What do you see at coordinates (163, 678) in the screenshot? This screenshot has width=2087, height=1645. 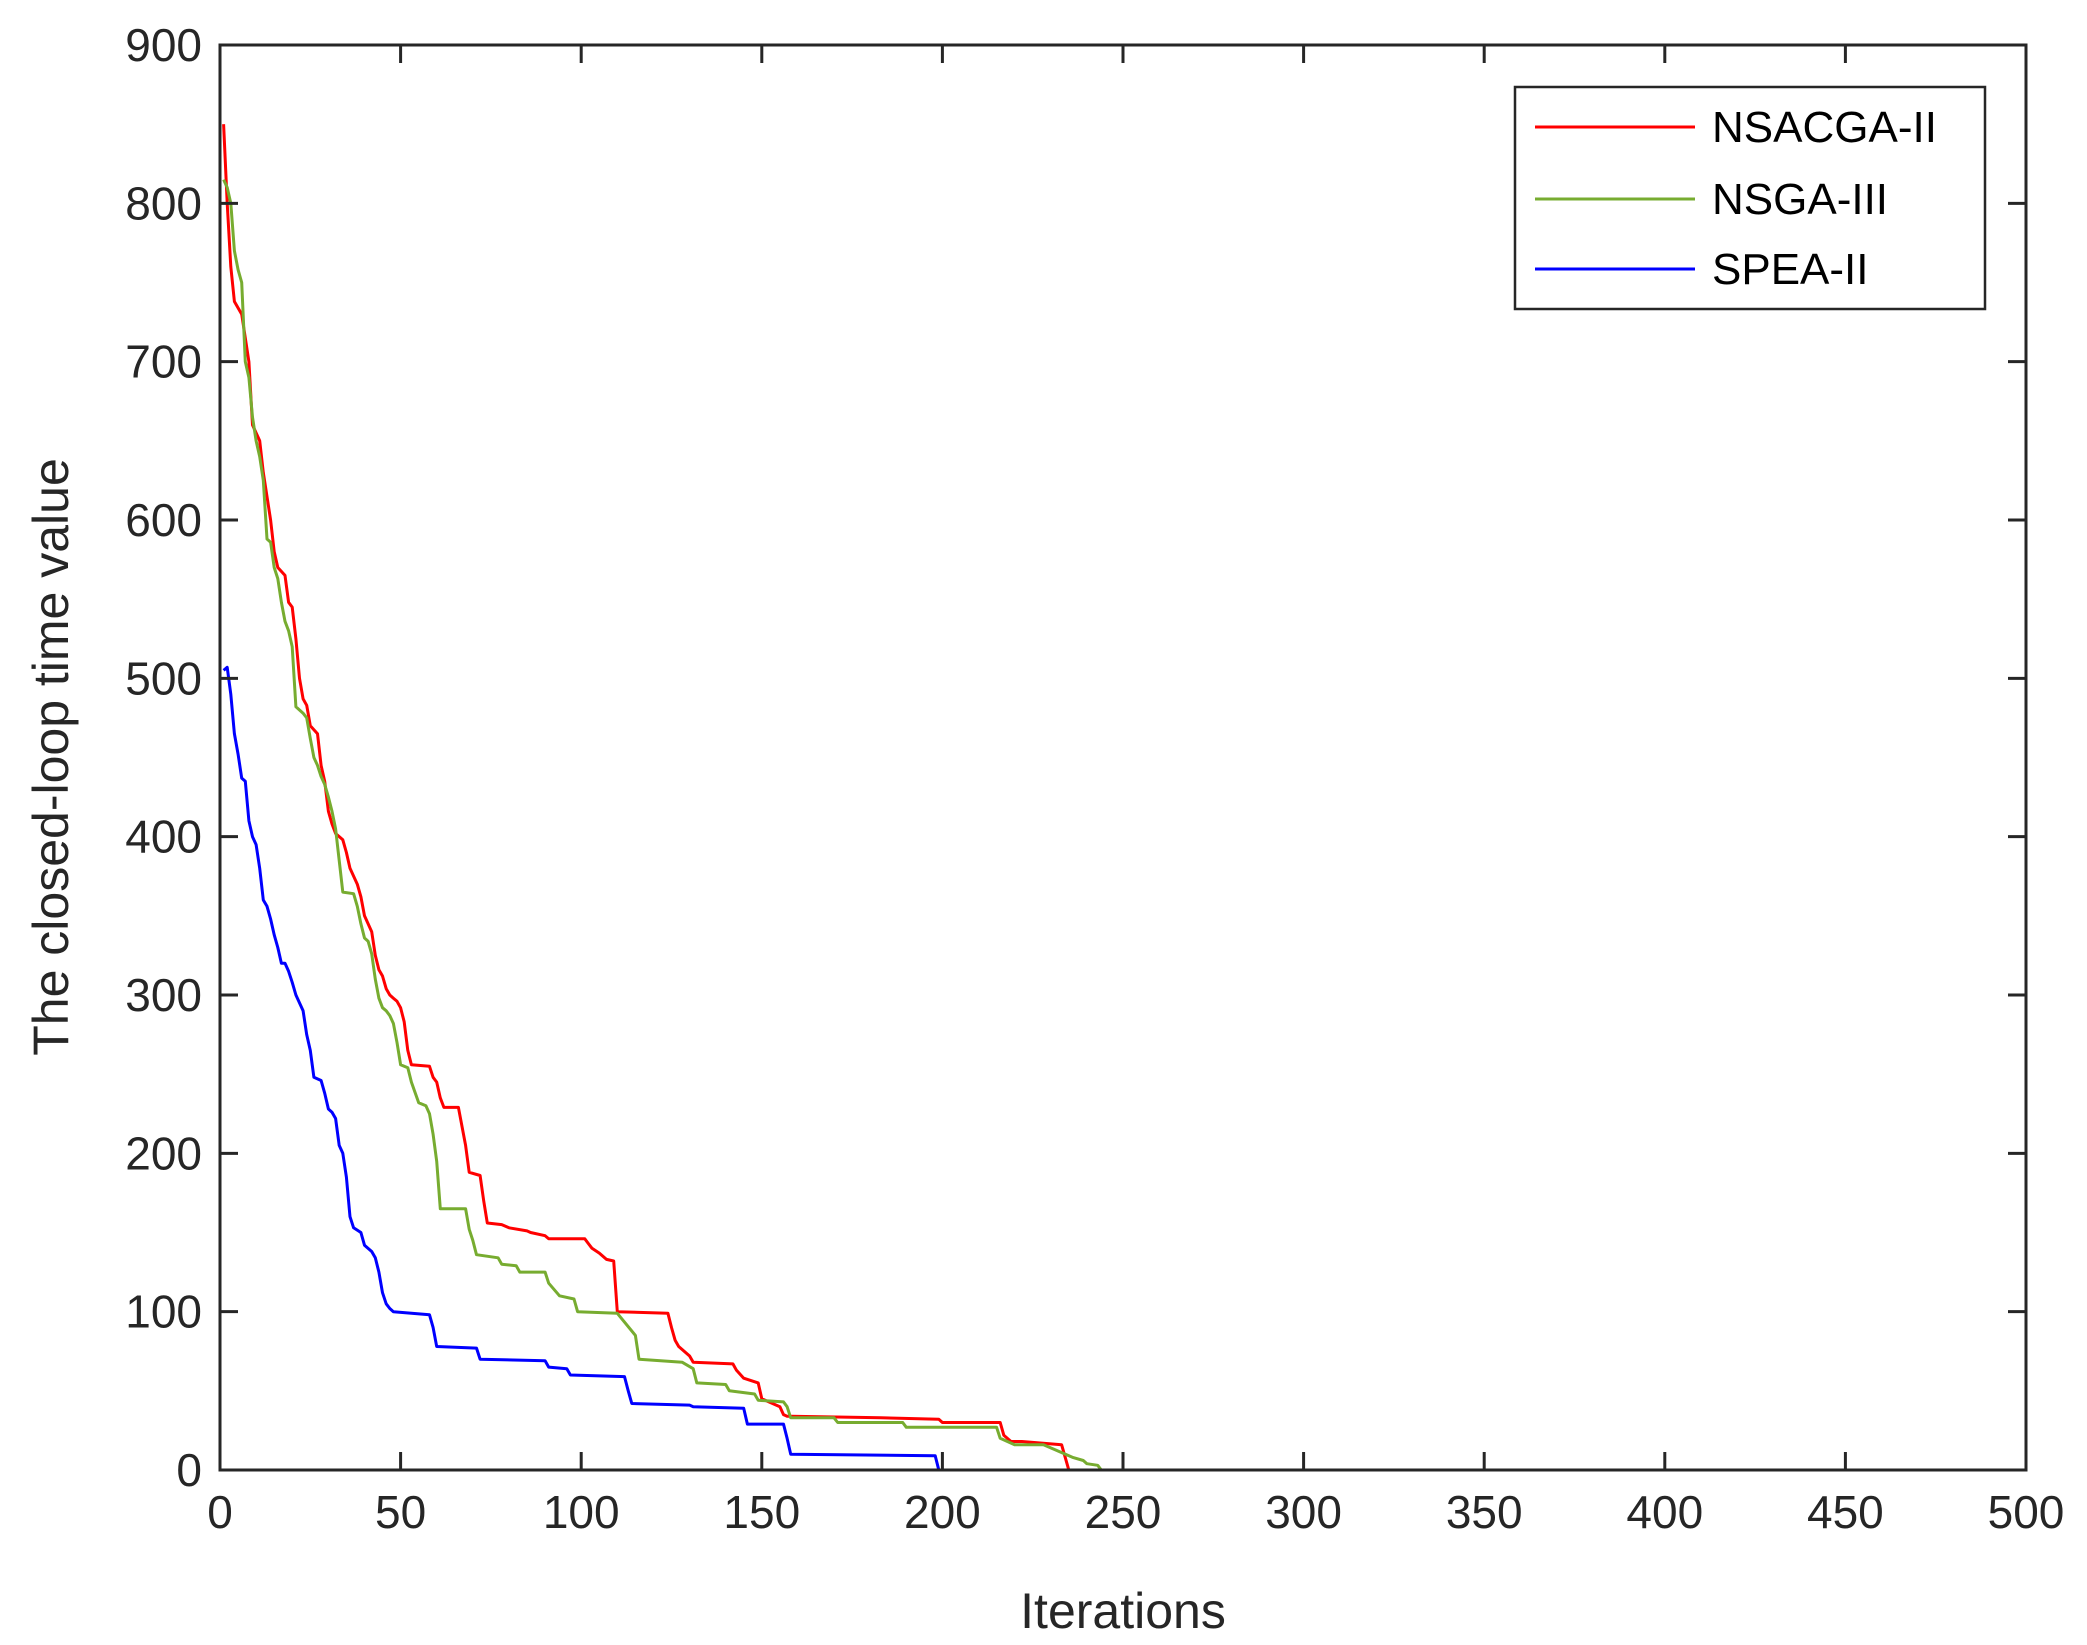 I see `y-tick-label: 500` at bounding box center [163, 678].